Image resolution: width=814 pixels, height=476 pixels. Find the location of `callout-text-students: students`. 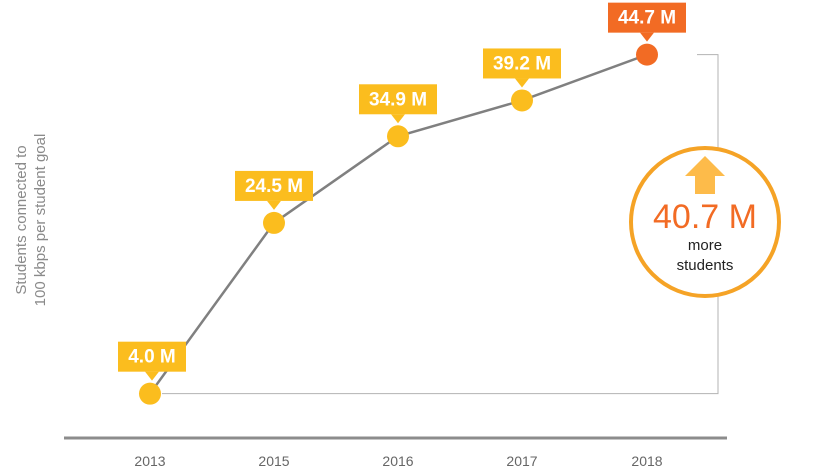

callout-text-students: students is located at coordinates (705, 265).